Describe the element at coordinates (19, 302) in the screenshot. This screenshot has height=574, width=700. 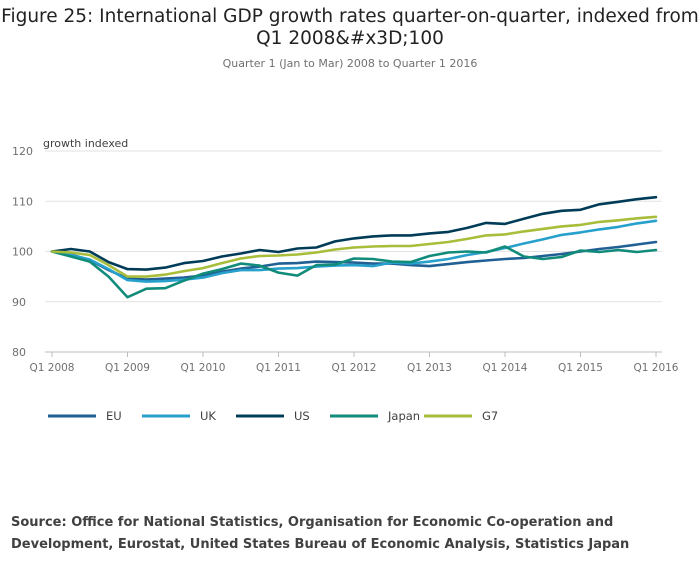
I see `y-tick-label: 90` at that location.